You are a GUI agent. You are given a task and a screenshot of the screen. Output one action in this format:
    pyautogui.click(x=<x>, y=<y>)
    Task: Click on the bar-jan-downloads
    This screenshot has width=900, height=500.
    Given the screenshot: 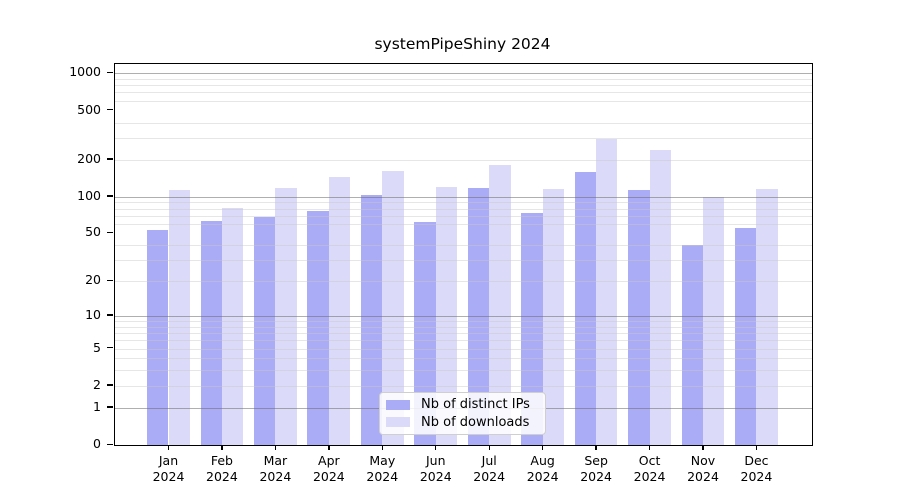 What is the action you would take?
    pyautogui.click(x=179, y=317)
    